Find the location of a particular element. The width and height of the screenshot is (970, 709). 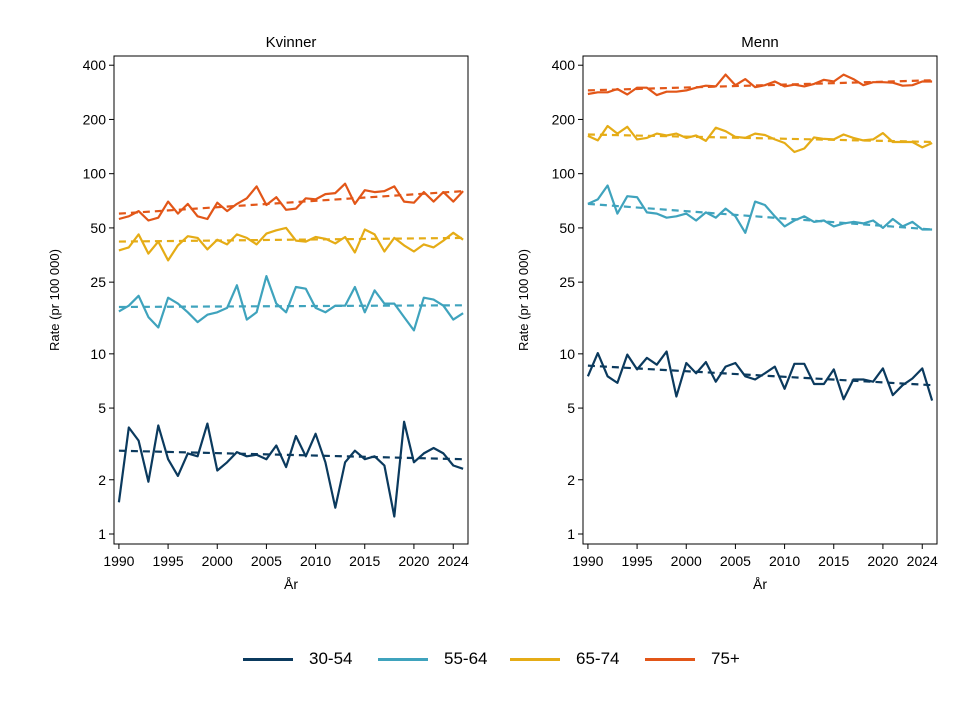

legend-item-75-plus: 75+ is located at coordinates (692, 659).